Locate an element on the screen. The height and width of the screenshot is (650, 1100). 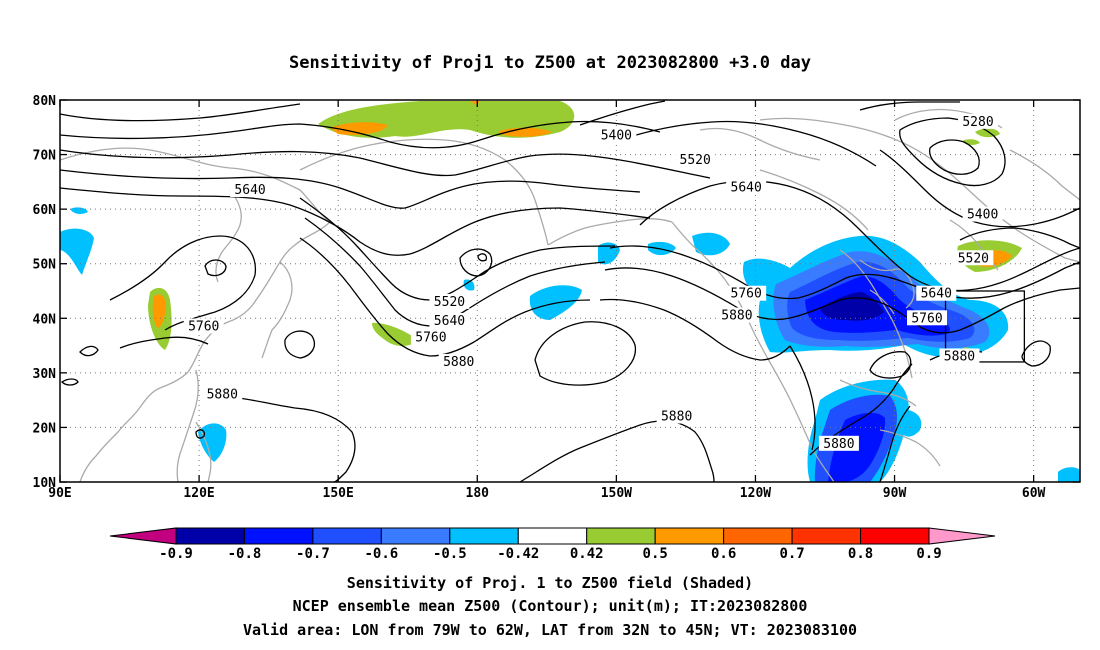
y-tick-label: 60N is located at coordinates (45, 210).